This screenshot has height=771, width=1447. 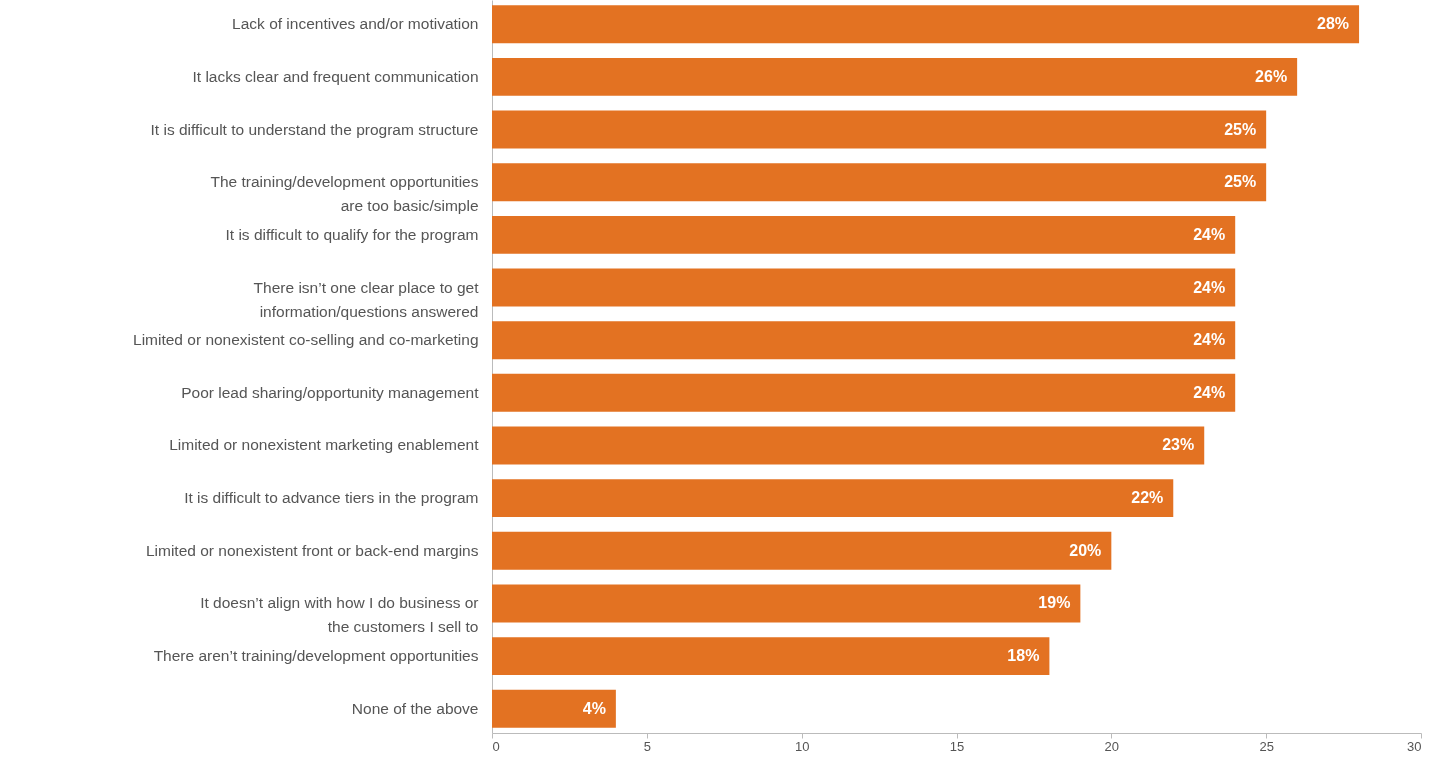 I want to click on y-tick-label: It is difficult to understand the program structure, so click(x=314, y=129).